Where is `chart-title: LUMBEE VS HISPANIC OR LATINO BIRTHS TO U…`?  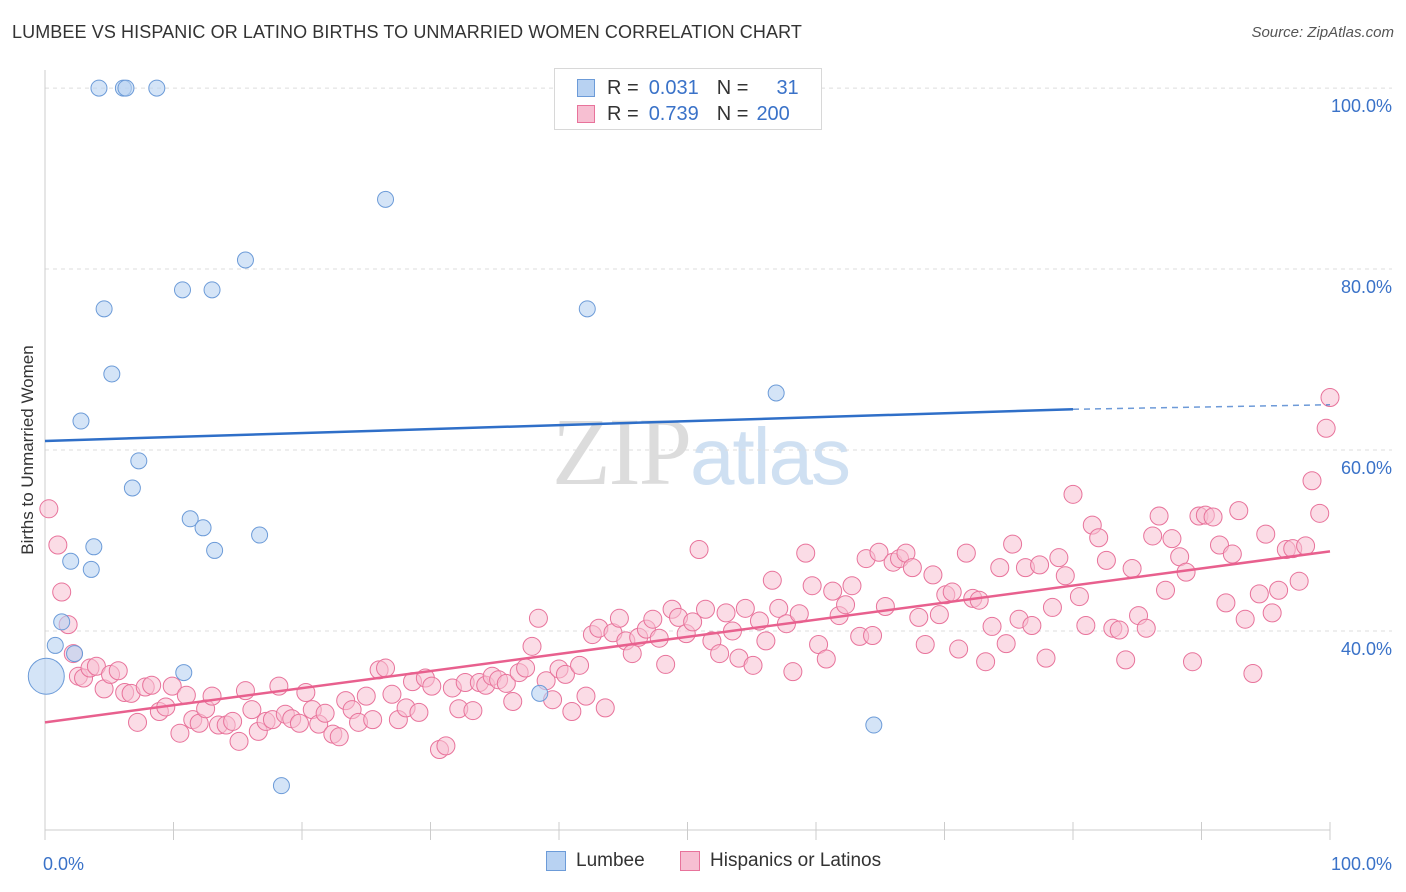 chart-title: LUMBEE VS HISPANIC OR LATINO BIRTHS TO U… is located at coordinates (407, 32).